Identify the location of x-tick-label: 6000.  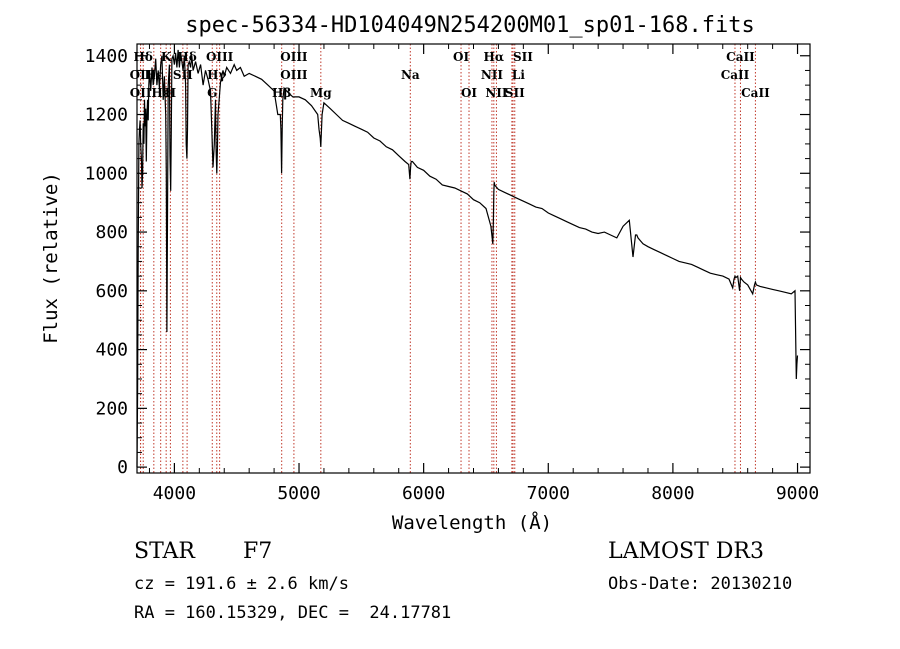
(423, 493).